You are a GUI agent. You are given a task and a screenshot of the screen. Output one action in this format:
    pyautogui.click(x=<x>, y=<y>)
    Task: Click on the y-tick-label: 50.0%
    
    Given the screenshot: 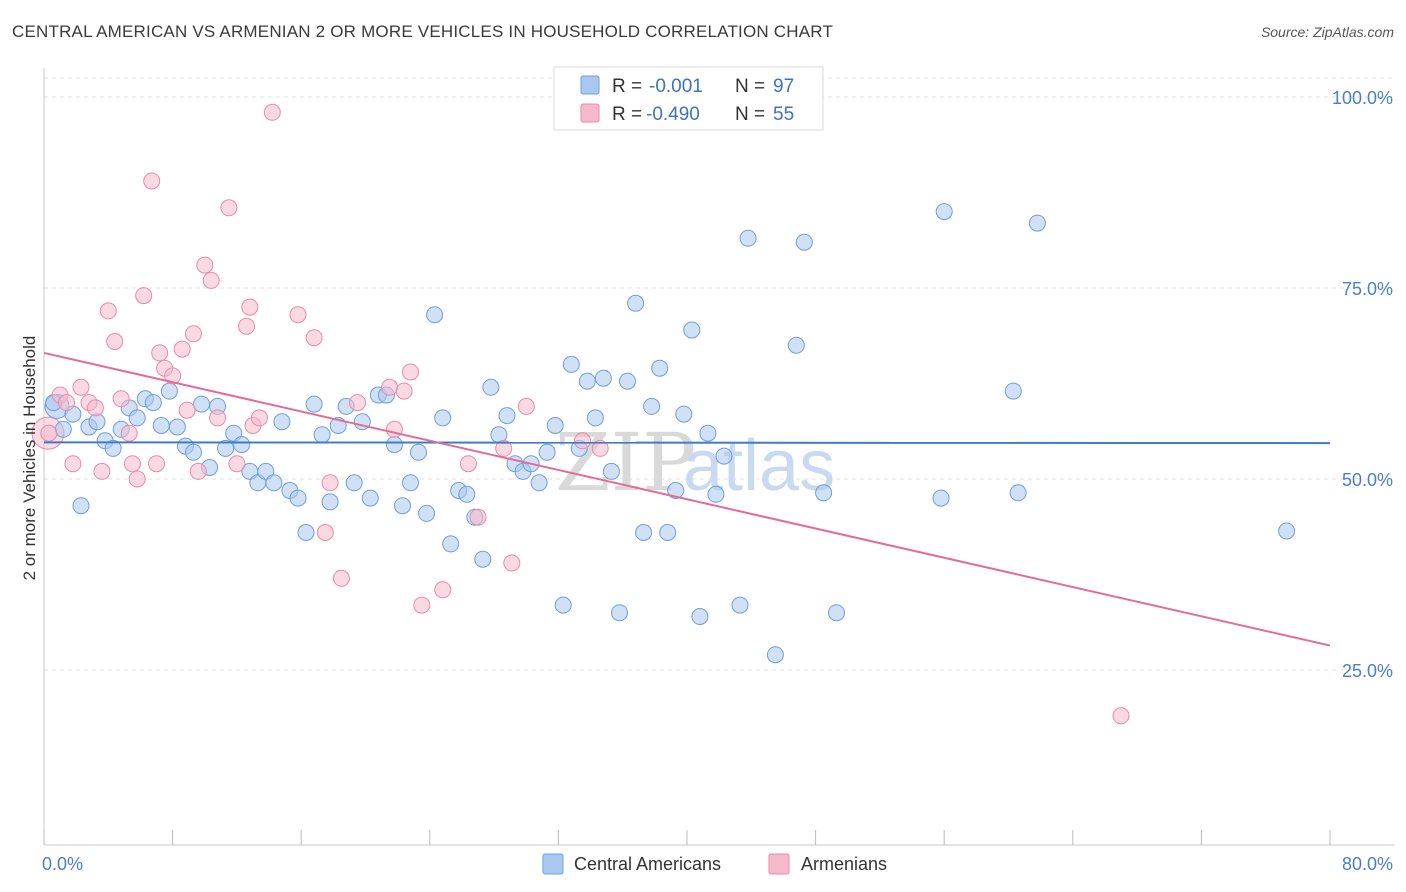 What is the action you would take?
    pyautogui.click(x=1367, y=480)
    